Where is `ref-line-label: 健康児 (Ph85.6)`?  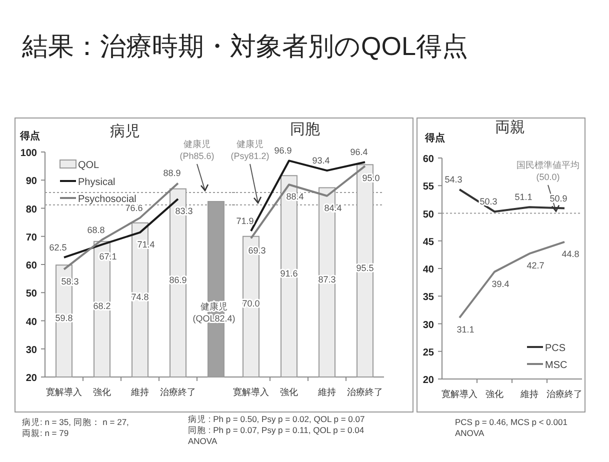
ref-line-label: 健康児 (Ph85.6) is located at coordinates (197, 150).